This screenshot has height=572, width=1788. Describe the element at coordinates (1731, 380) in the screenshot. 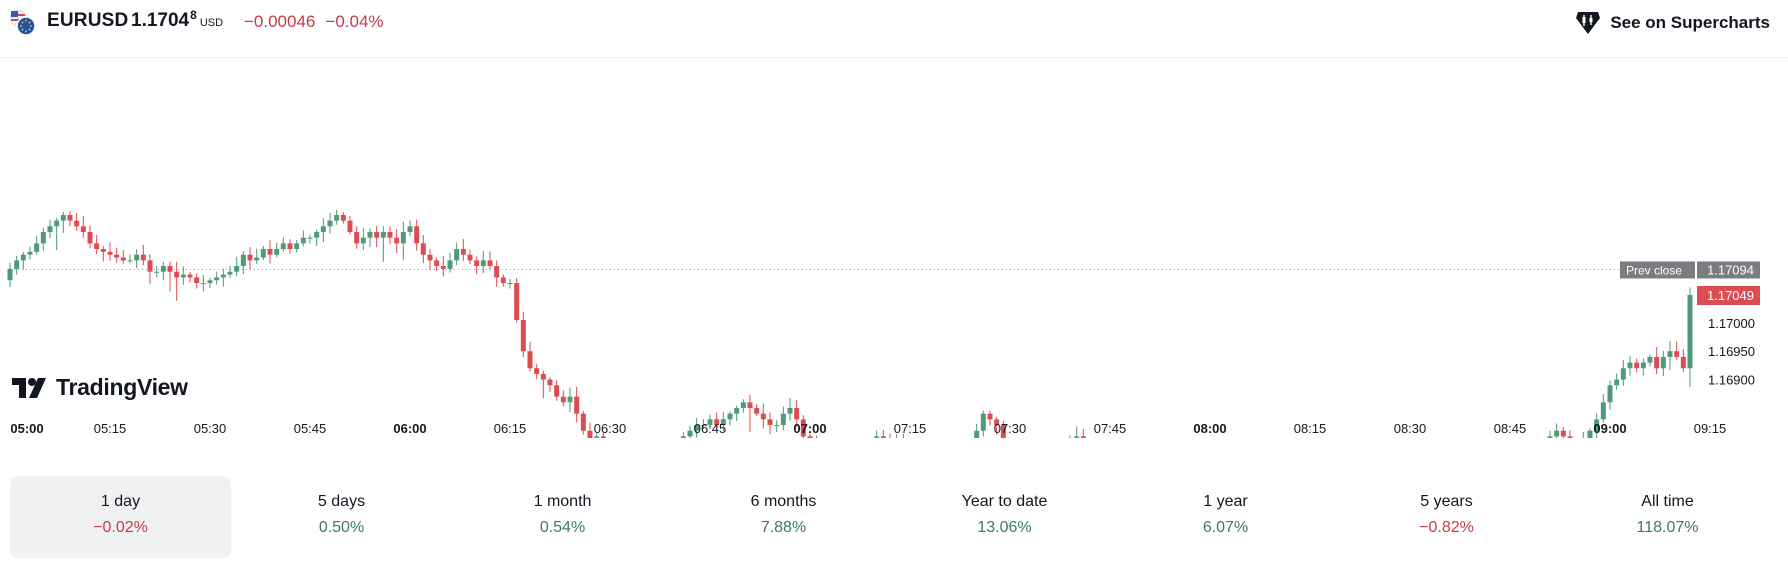

I see `price-axis-label: 1.16900` at that location.